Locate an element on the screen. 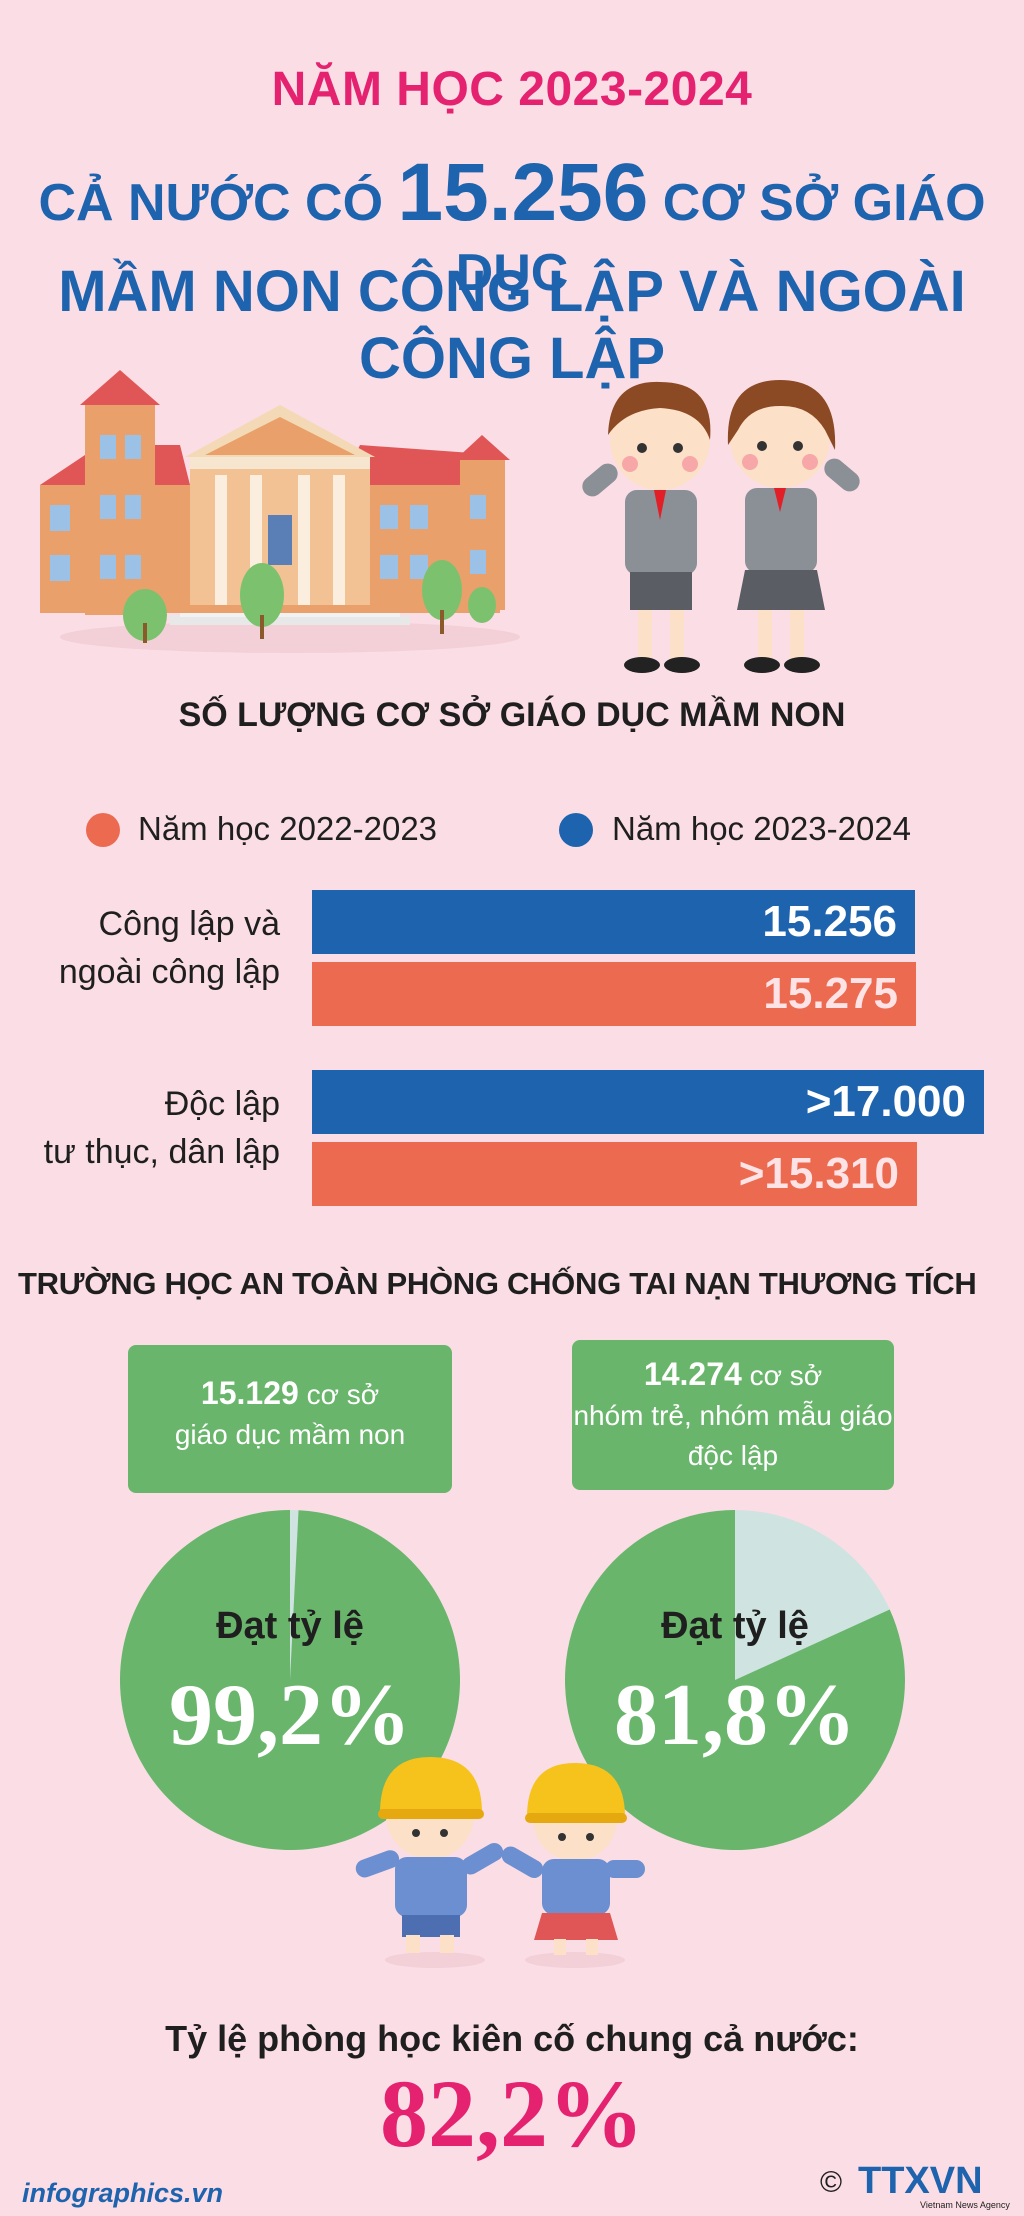 The width and height of the screenshot is (1024, 2216). brand-name: TTXVN is located at coordinates (920, 2181).